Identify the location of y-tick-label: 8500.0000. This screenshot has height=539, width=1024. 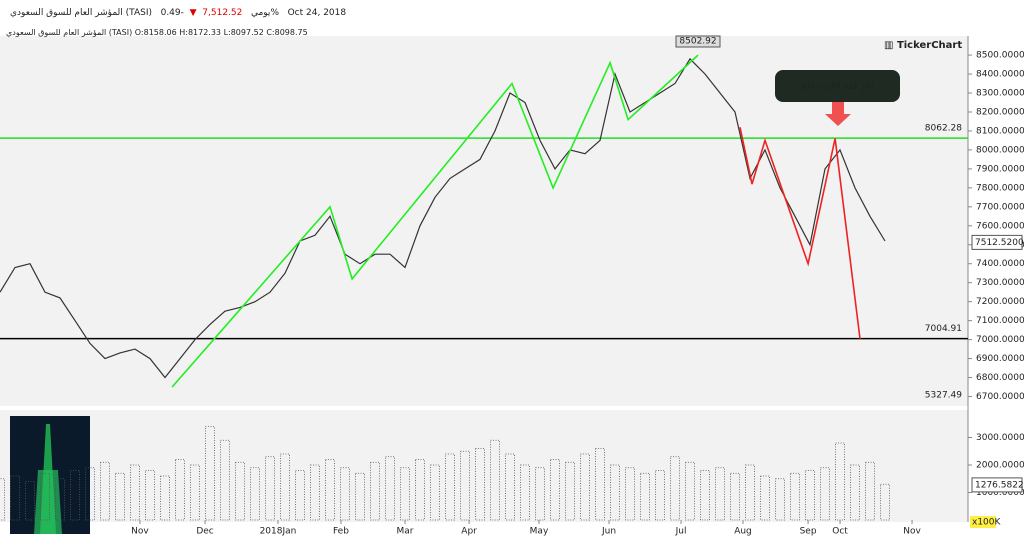
(1000, 56).